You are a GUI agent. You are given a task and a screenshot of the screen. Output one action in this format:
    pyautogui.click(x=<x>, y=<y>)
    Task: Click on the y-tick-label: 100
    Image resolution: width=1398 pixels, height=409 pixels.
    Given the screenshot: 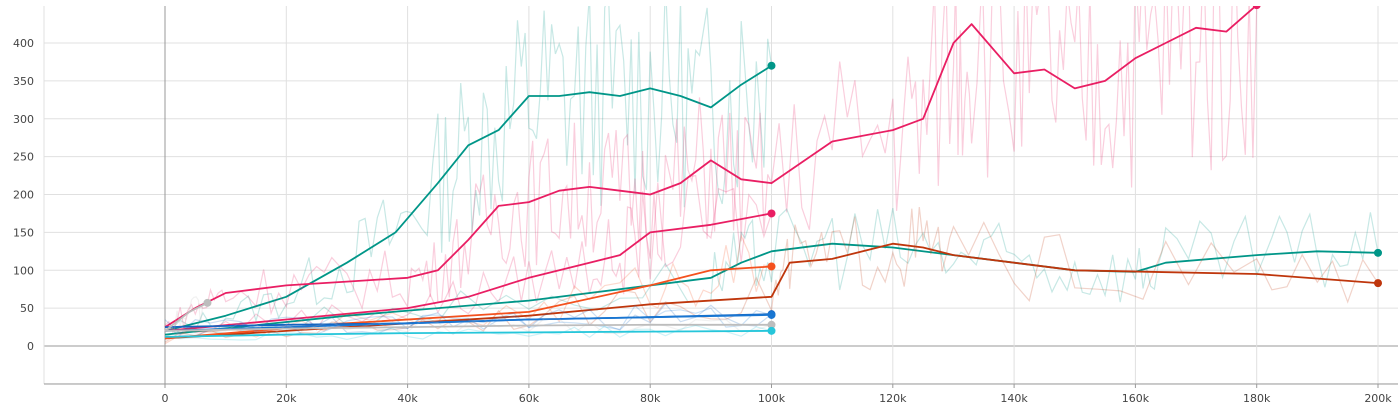 What is the action you would take?
    pyautogui.click(x=23, y=270)
    